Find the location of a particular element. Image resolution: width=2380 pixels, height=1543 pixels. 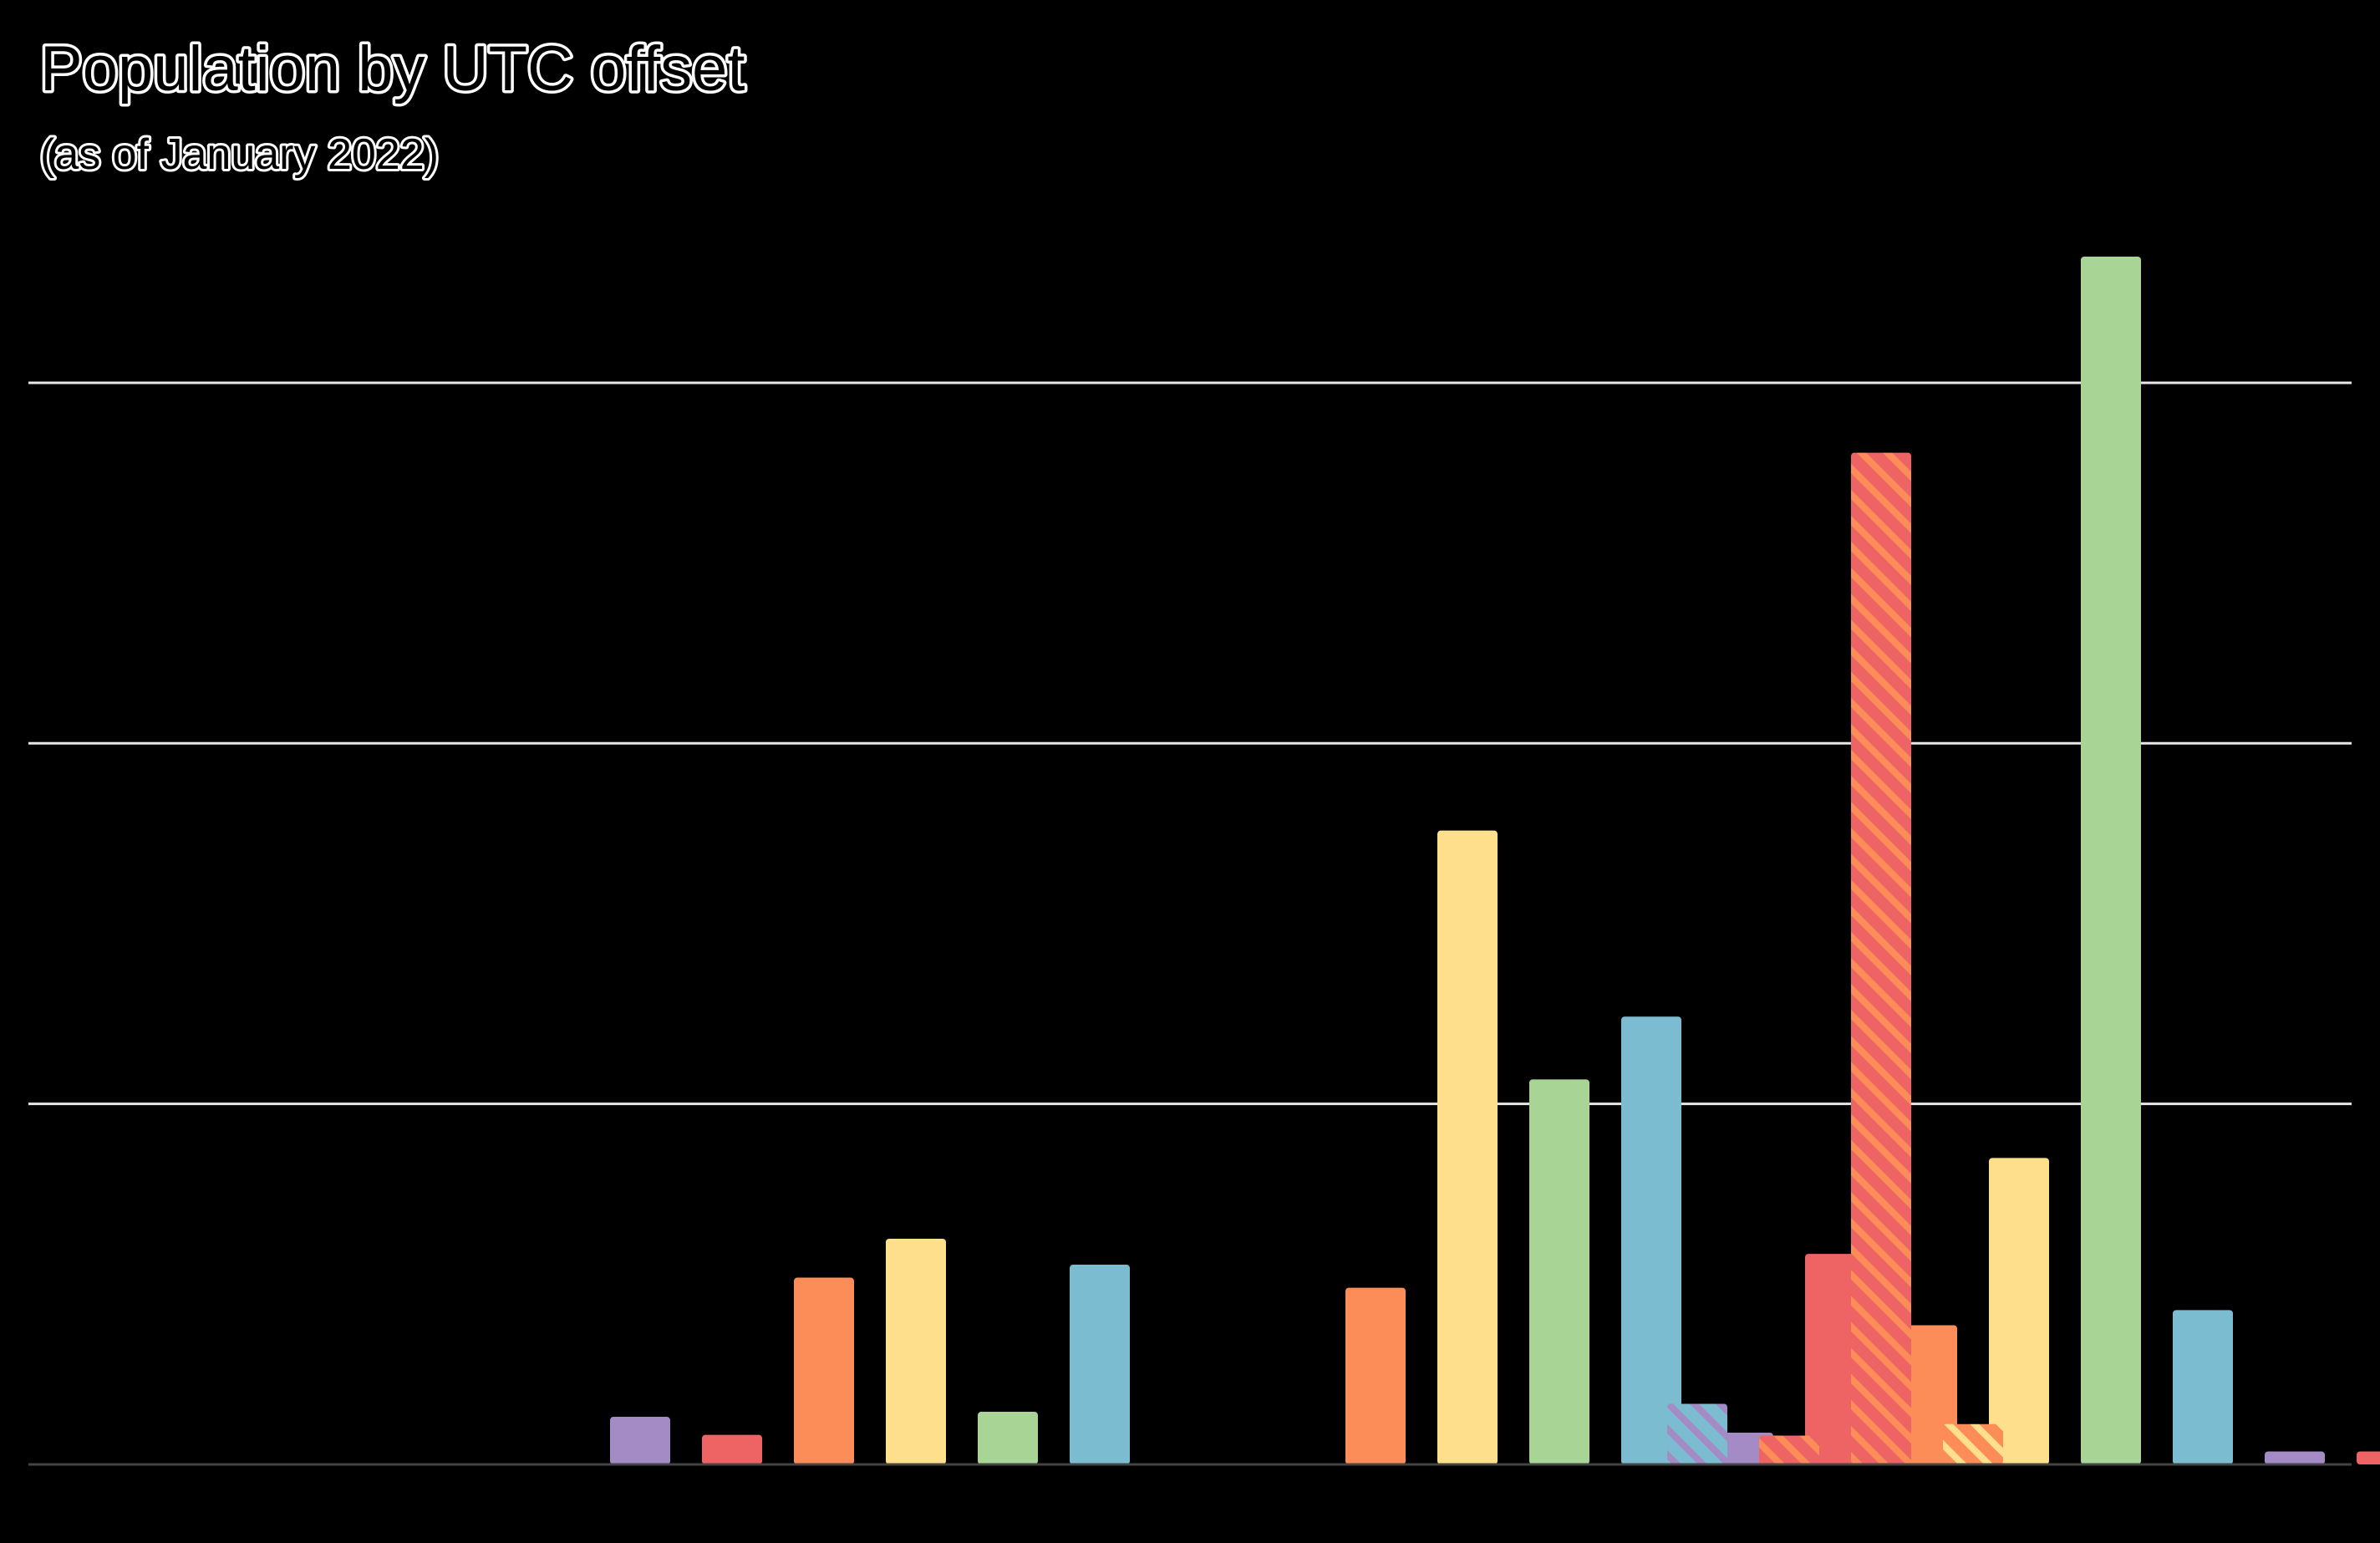

chart-subtitle: (as of January 2022) is located at coordinates (240, 154).